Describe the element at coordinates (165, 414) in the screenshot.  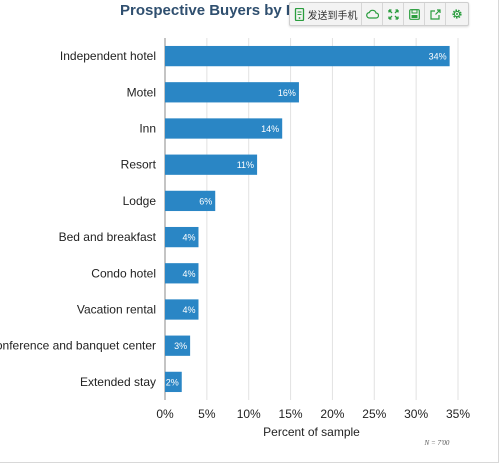
I see `x-tick-label: 0%` at that location.